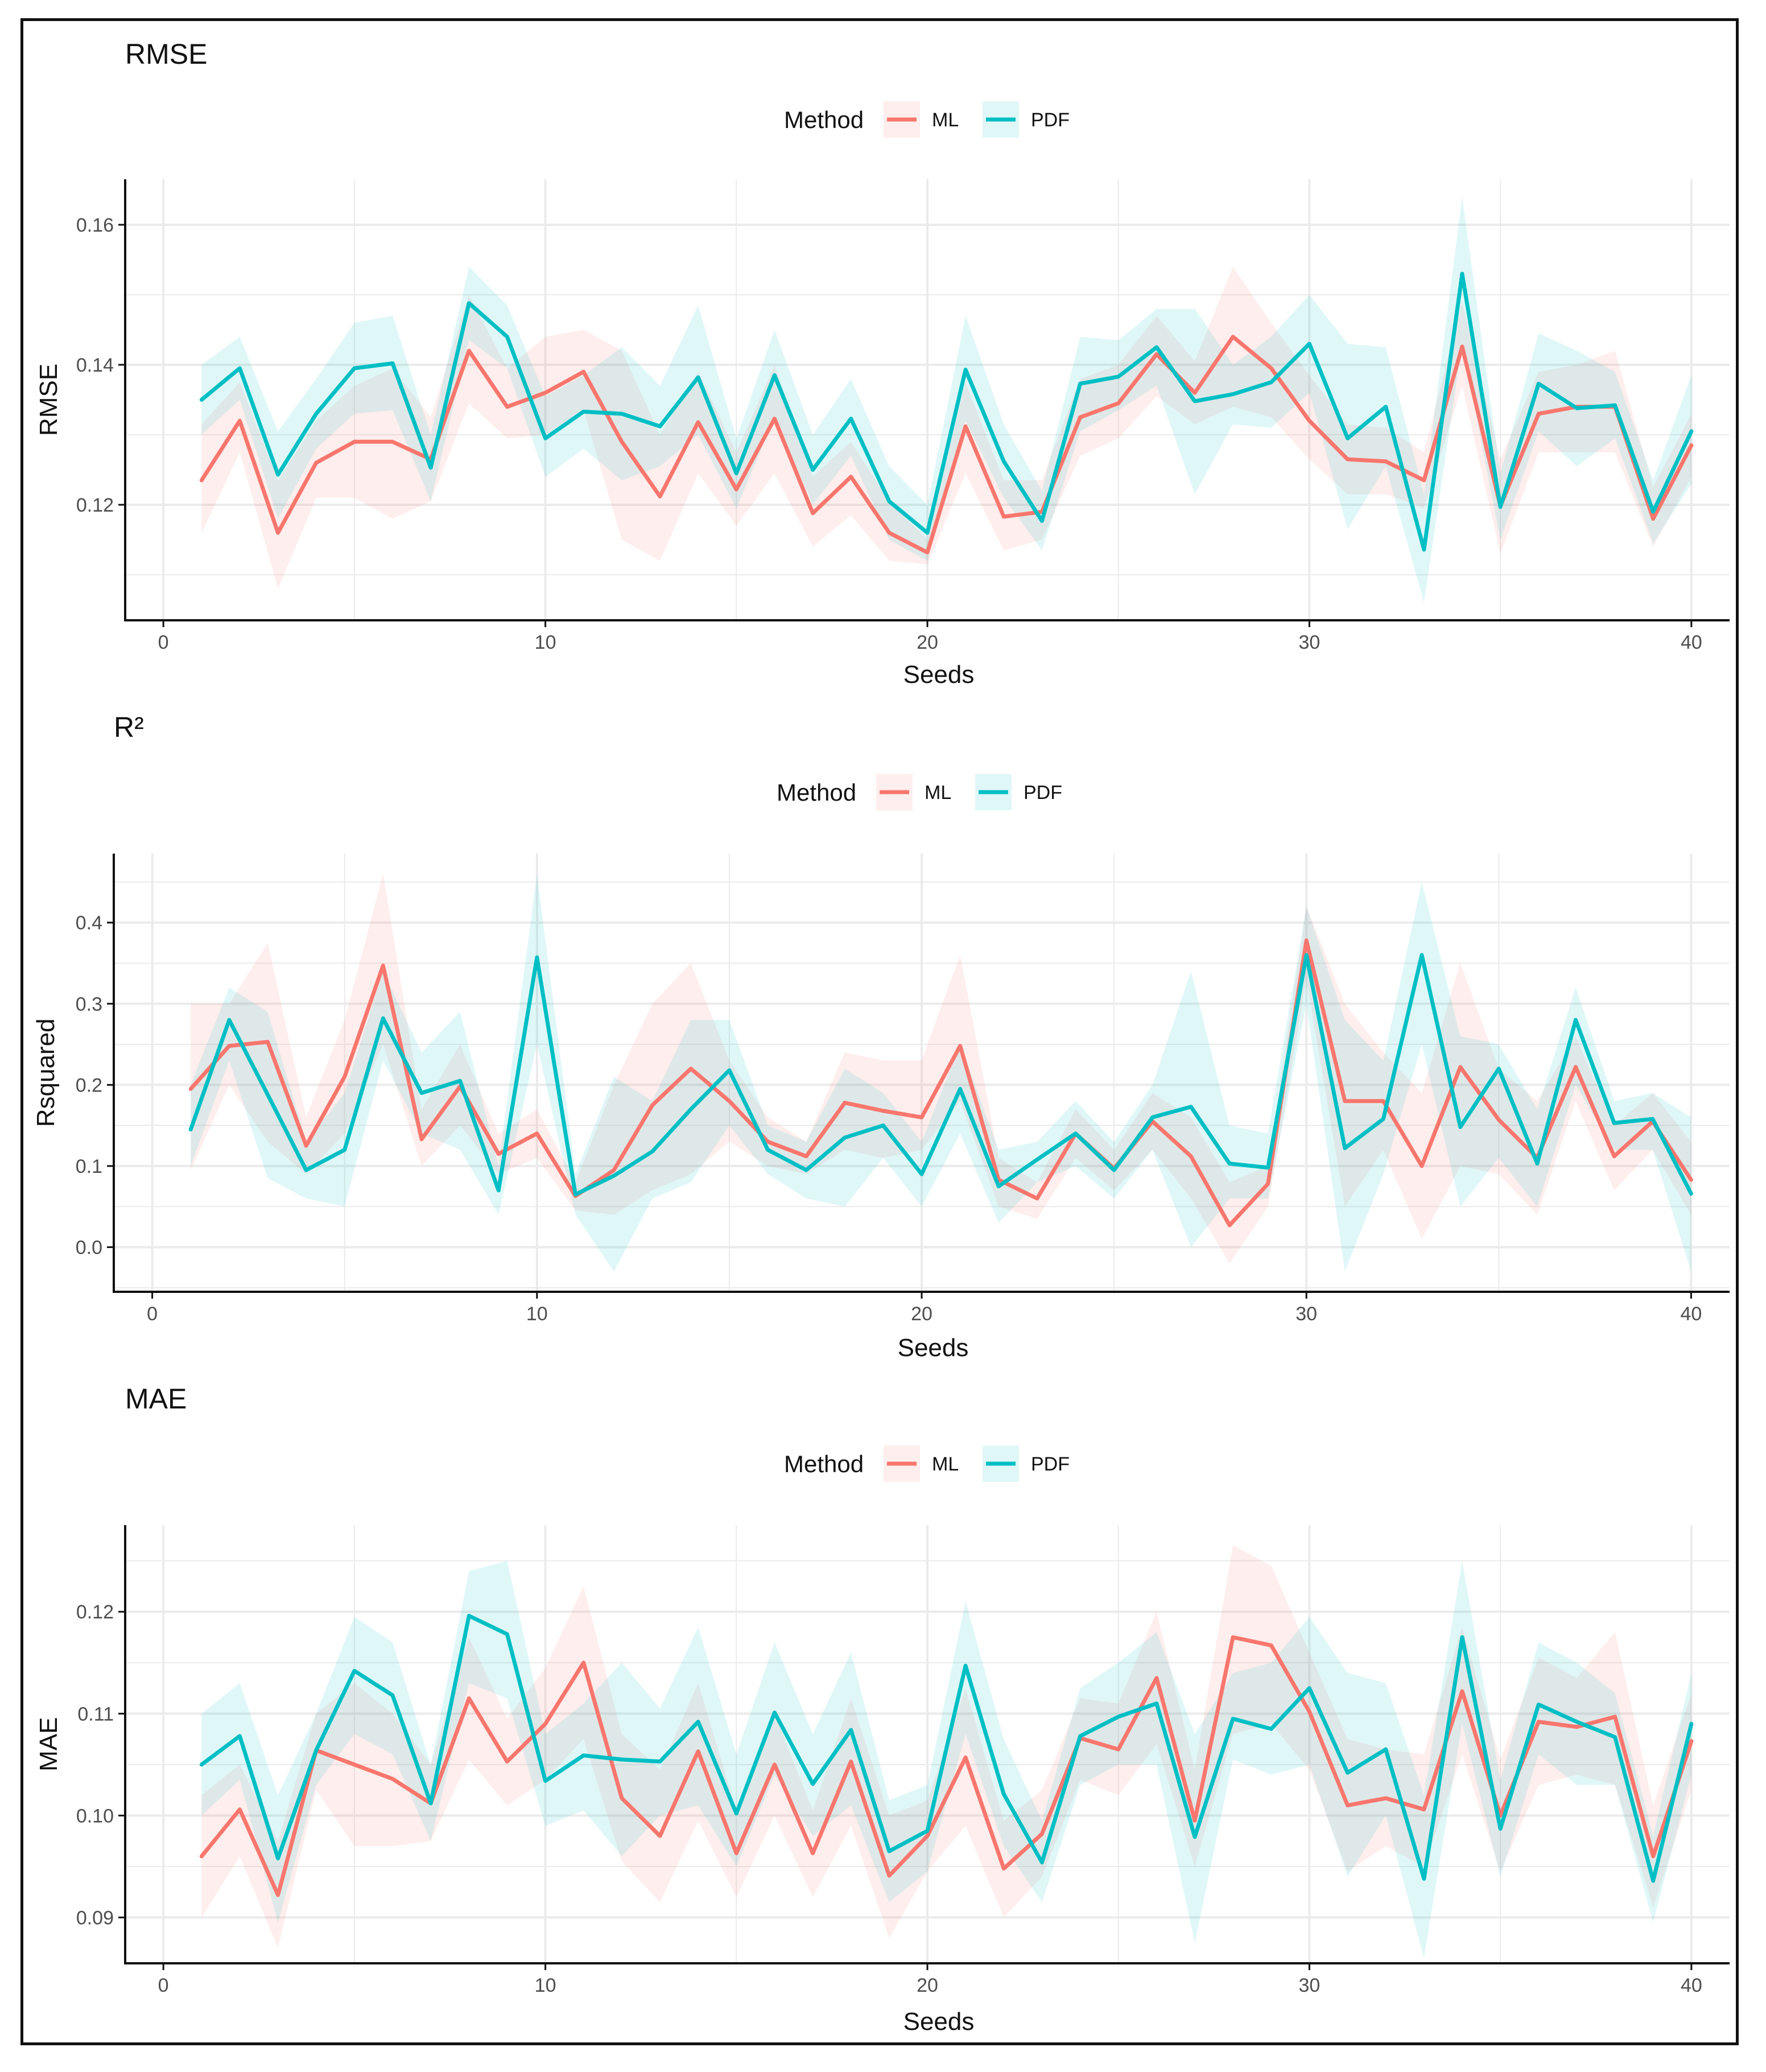  Describe the element at coordinates (95, 365) in the screenshot. I see `y-tick-label: 0.14` at that location.